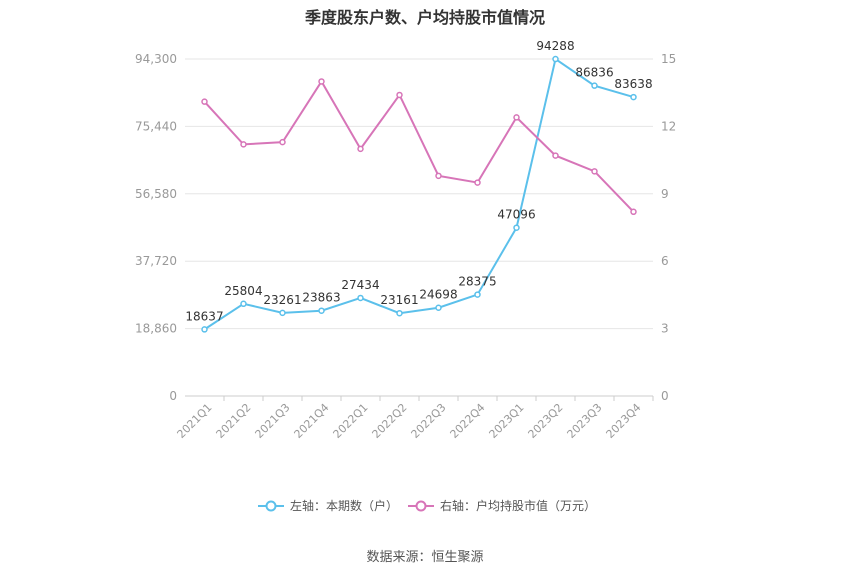 Image resolution: width=850 pixels, height=575 pixels. Describe the element at coordinates (234, 421) in the screenshot. I see `x-tick-label: 2021Q2` at that location.